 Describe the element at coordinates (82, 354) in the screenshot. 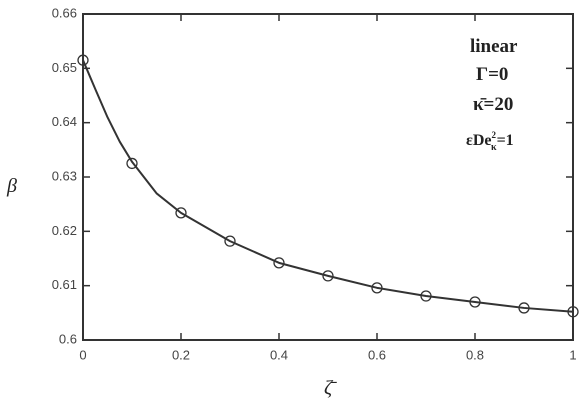

I see `x-tick-label: 0` at that location.